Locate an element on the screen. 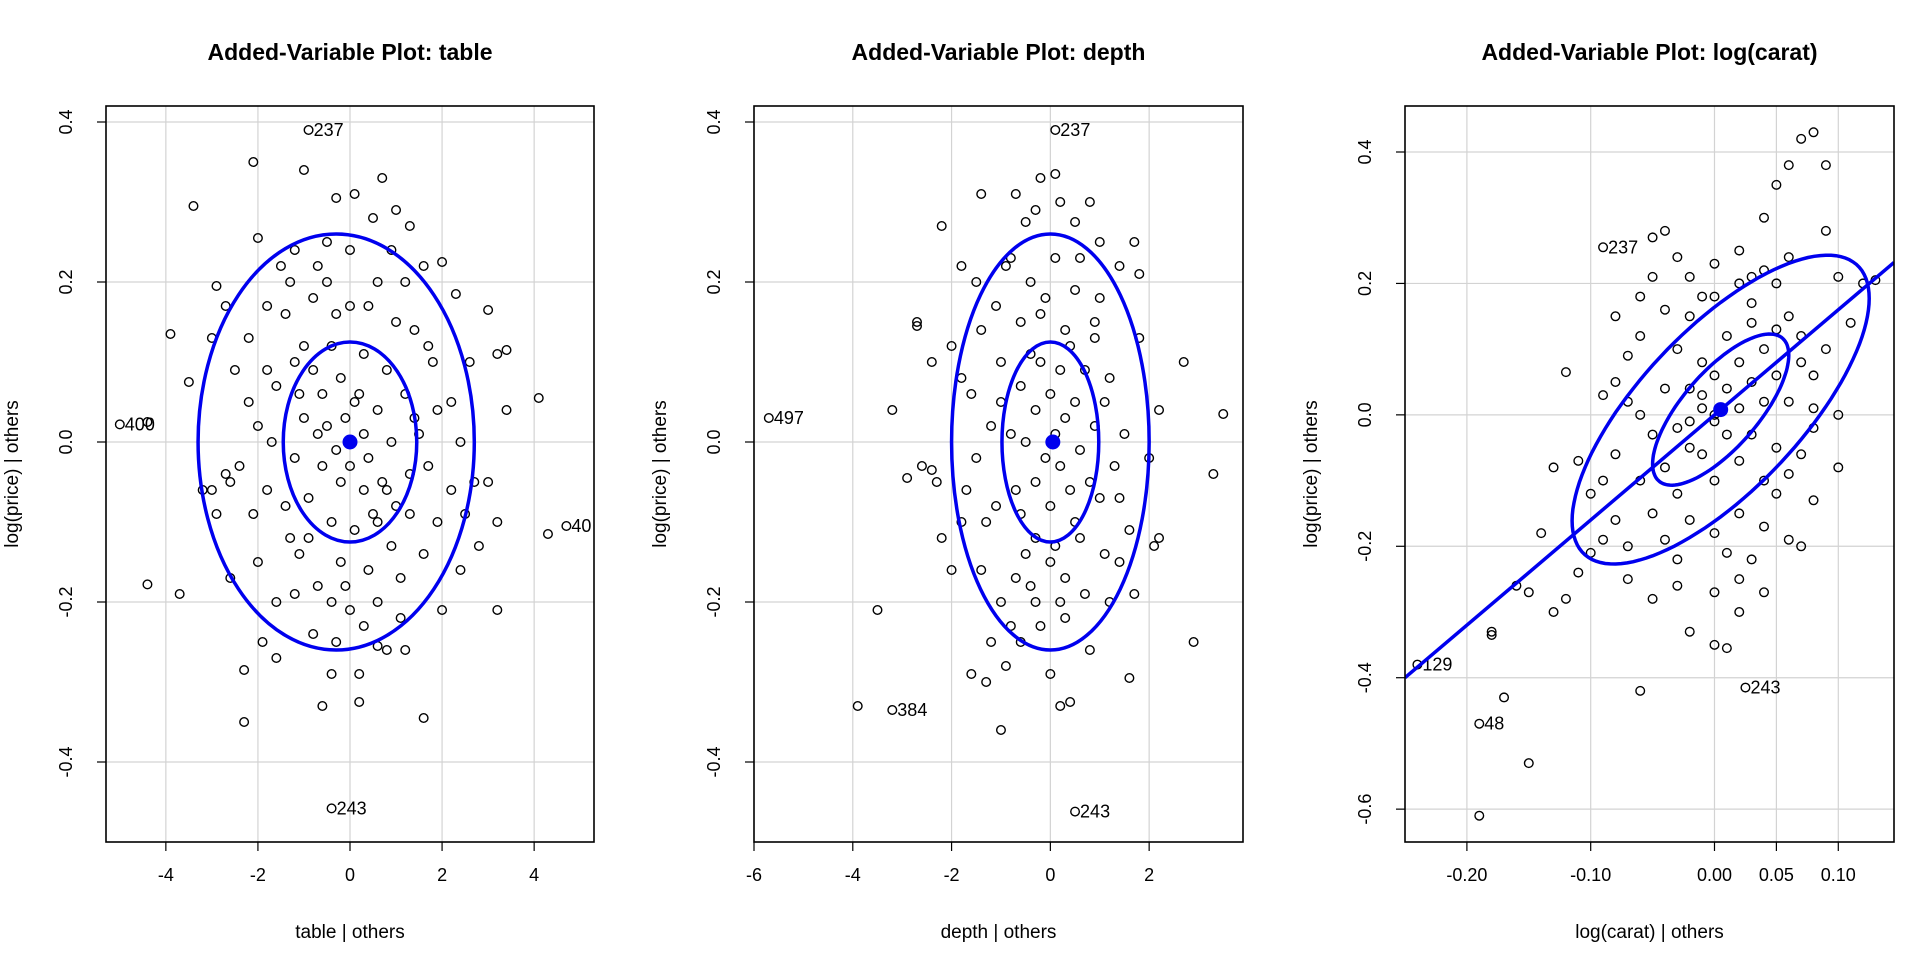  x-tick-label: -2 is located at coordinates (952, 875).